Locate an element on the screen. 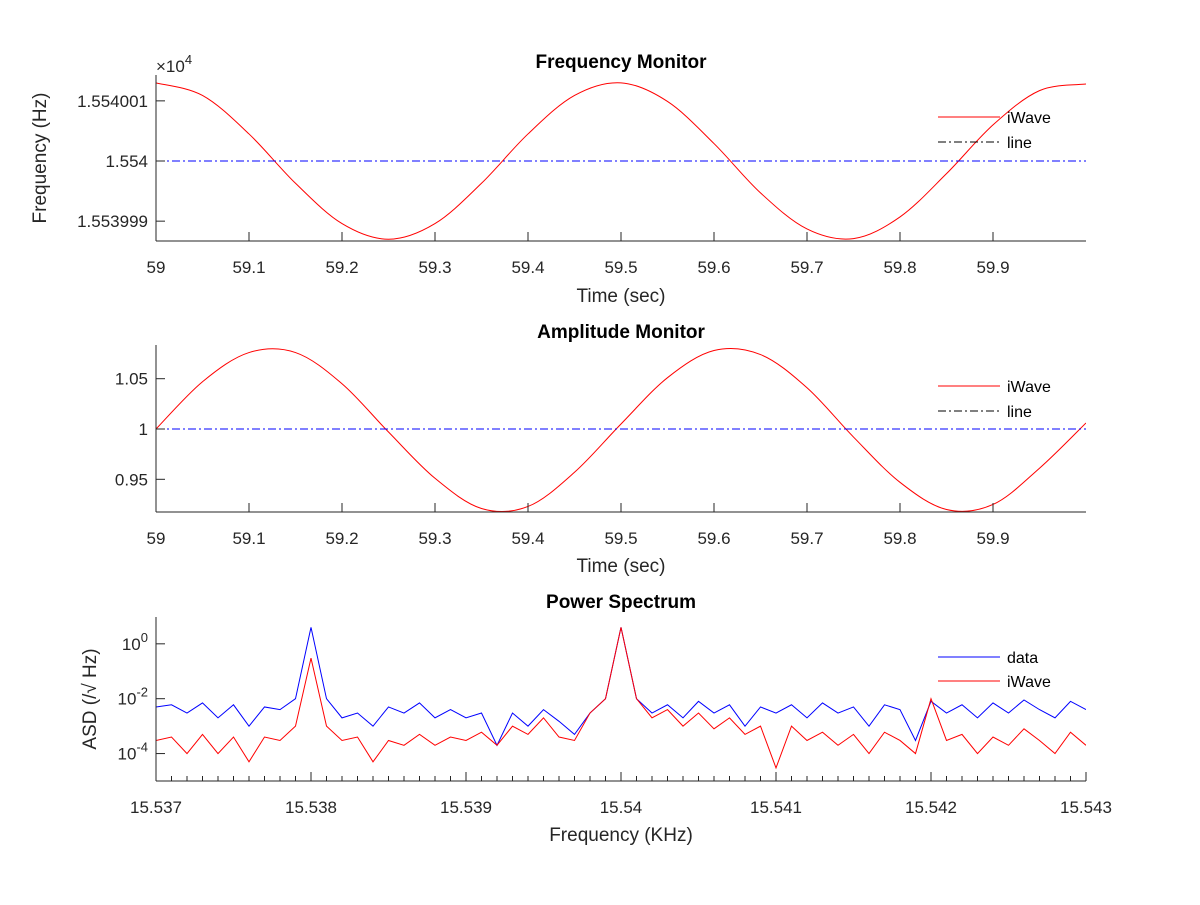  x-axis-label: Frequency (KHz) is located at coordinates (621, 835).